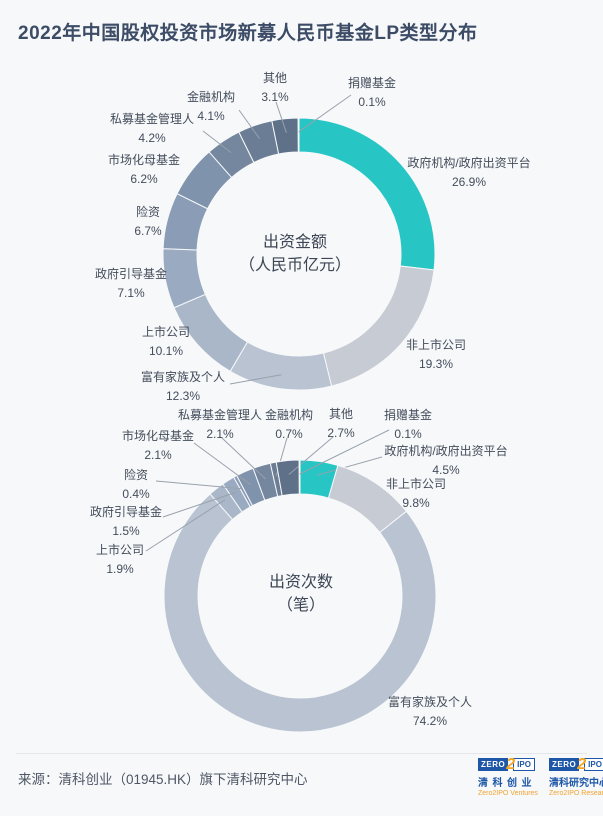 This screenshot has width=603, height=816. What do you see at coordinates (509, 776) in the screenshot?
I see `zero2ipo-ventures-logo: ZERO 2 IPO 清科创业 Zero2IPO Ventures` at bounding box center [509, 776].